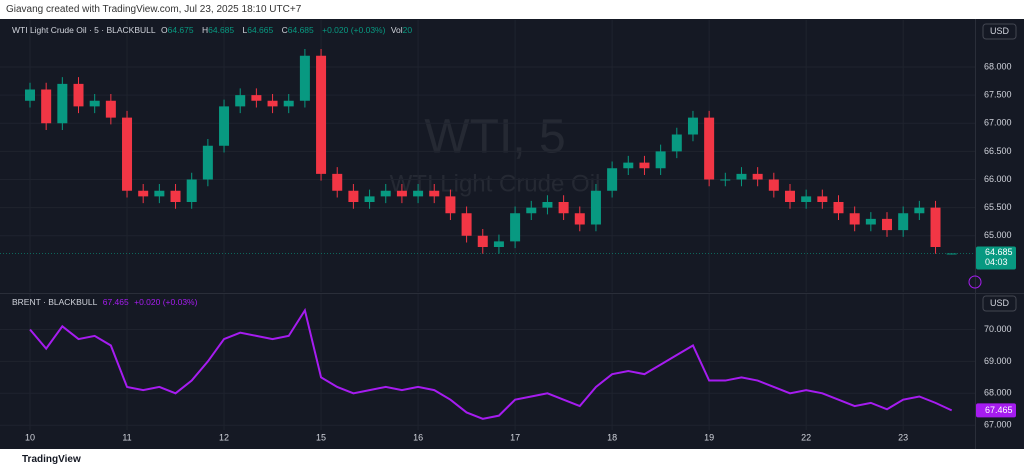 This screenshot has width=1024, height=472. What do you see at coordinates (998, 179) in the screenshot?
I see `y-tick-label: 66.000` at bounding box center [998, 179].